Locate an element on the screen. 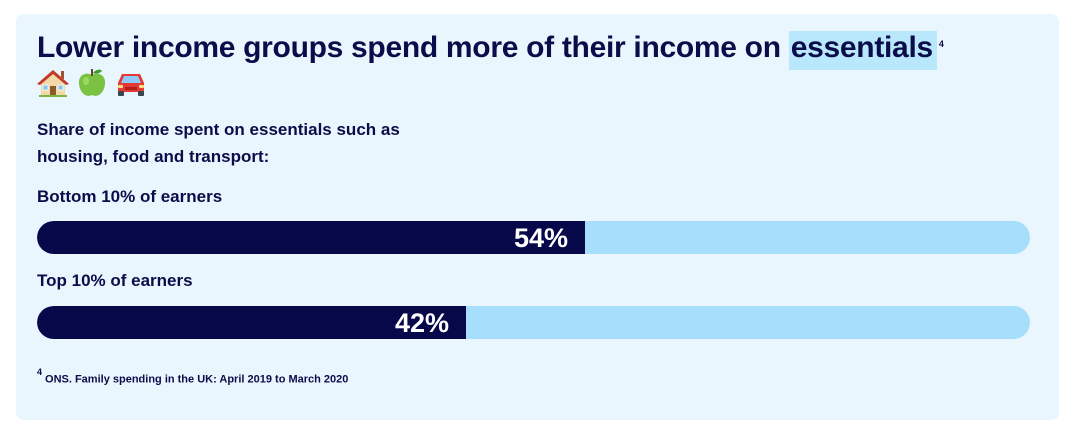 The width and height of the screenshot is (1073, 436). essentials-icons is located at coordinates (92, 83).